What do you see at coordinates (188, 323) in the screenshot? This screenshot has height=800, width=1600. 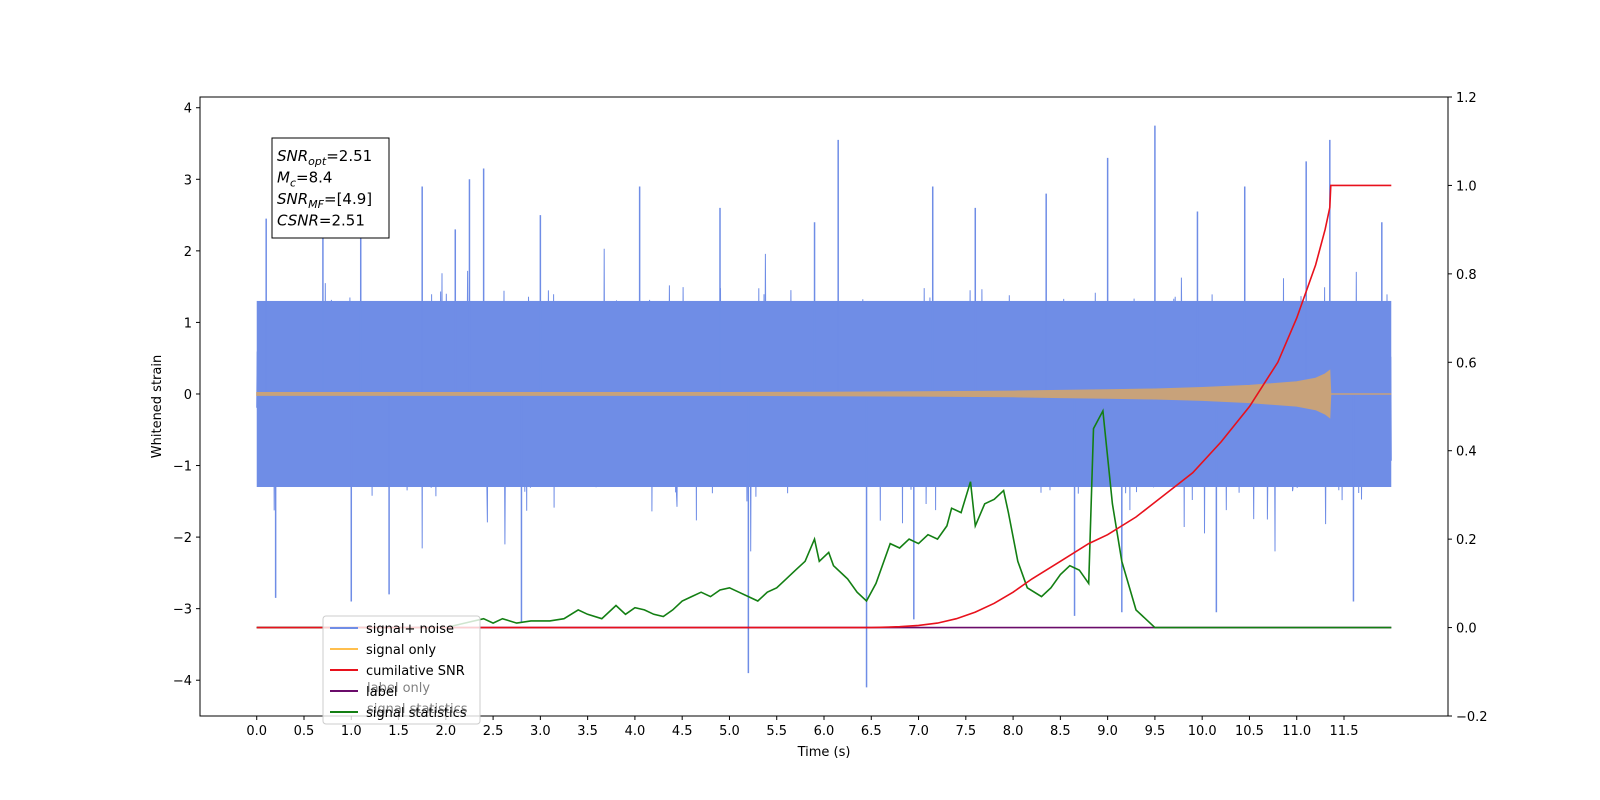 I see `y-left-tick-label: 1` at bounding box center [188, 323].